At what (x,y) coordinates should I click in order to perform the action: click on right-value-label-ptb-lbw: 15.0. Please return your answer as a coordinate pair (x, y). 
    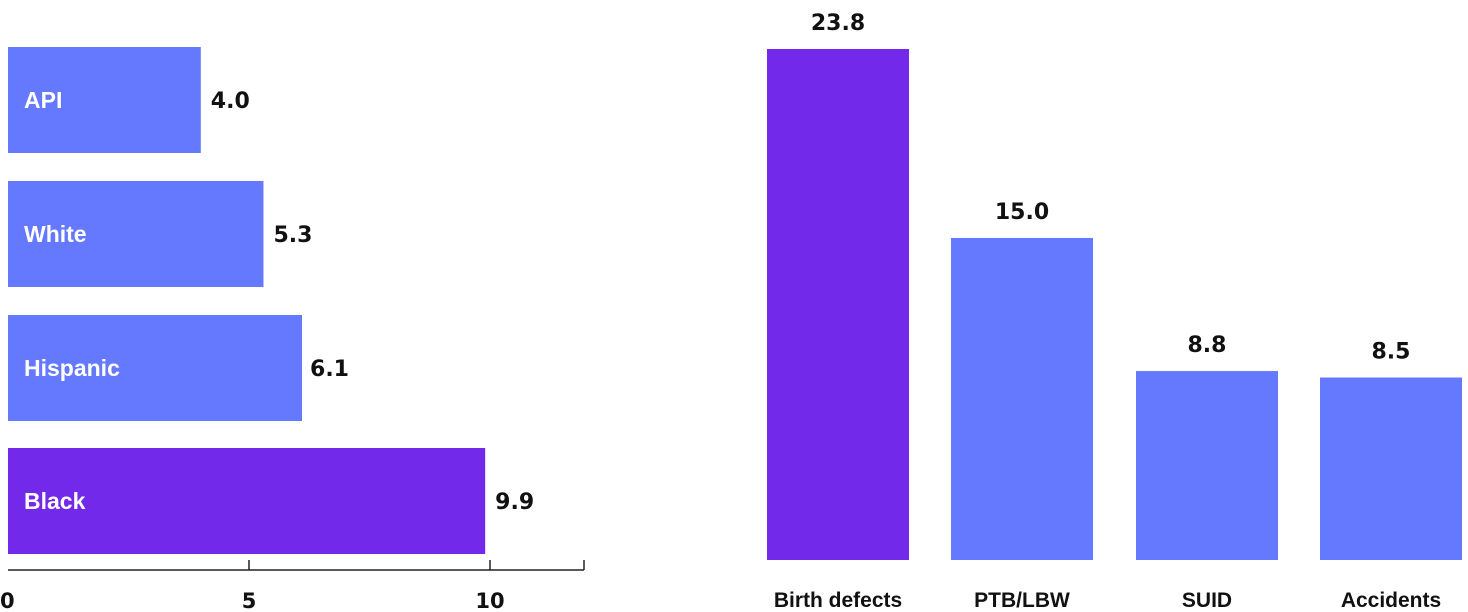
    Looking at the image, I should click on (1022, 212).